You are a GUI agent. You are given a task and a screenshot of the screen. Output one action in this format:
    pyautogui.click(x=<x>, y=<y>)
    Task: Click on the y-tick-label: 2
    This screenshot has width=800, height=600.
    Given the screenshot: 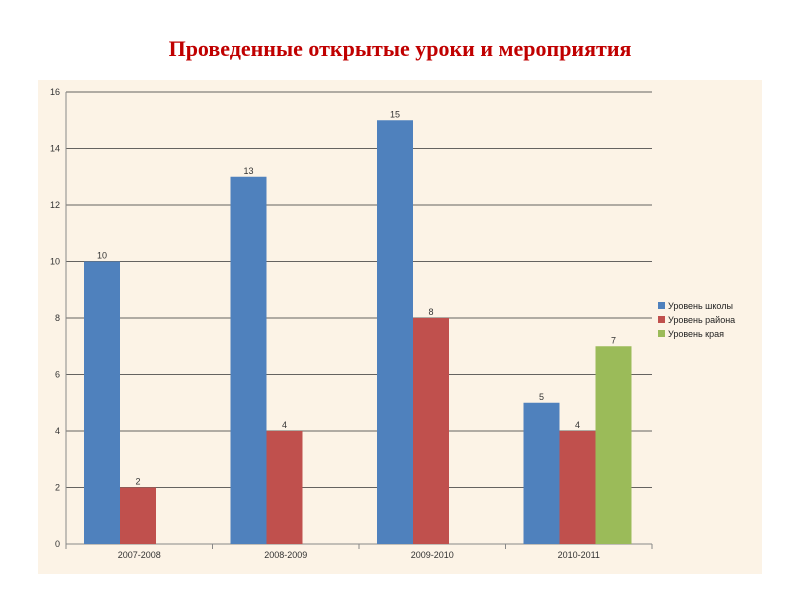 What is the action you would take?
    pyautogui.click(x=57, y=488)
    